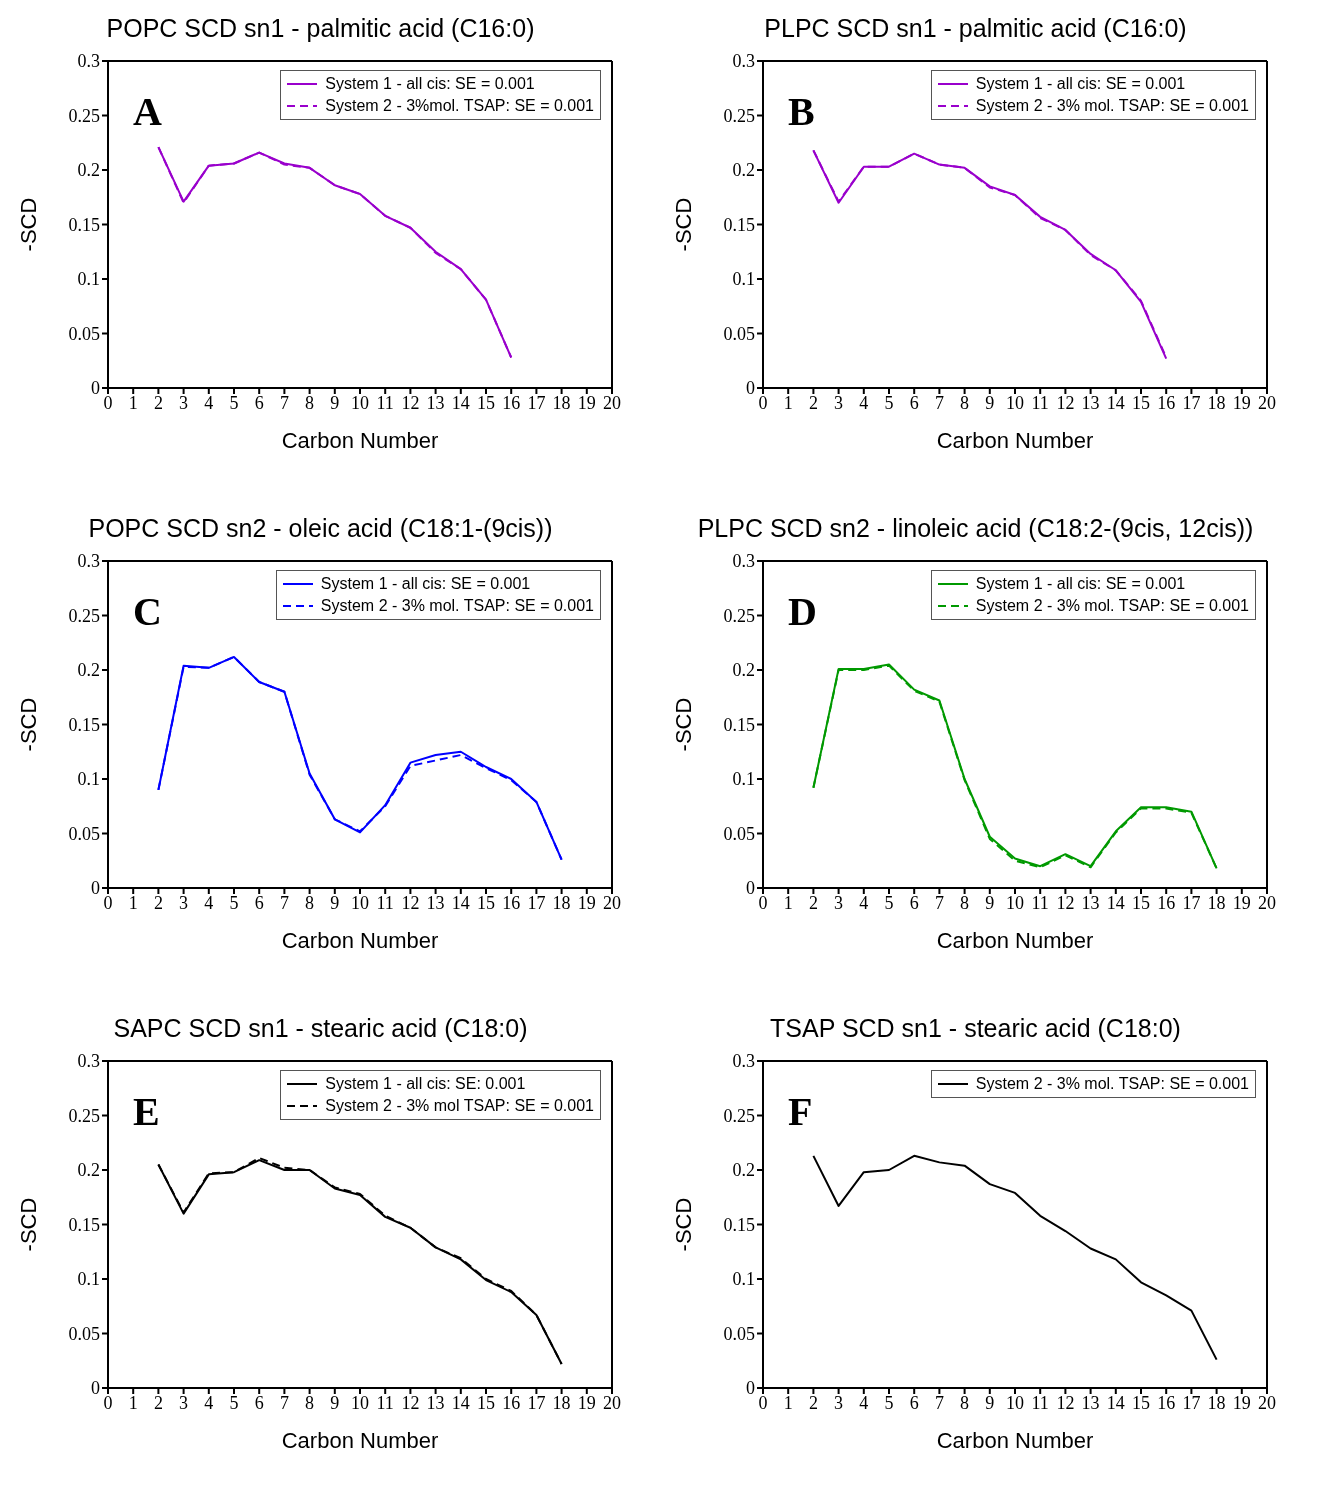 This screenshot has height=1506, width=1320. What do you see at coordinates (147, 611) in the screenshot?
I see `annotation: C` at bounding box center [147, 611].